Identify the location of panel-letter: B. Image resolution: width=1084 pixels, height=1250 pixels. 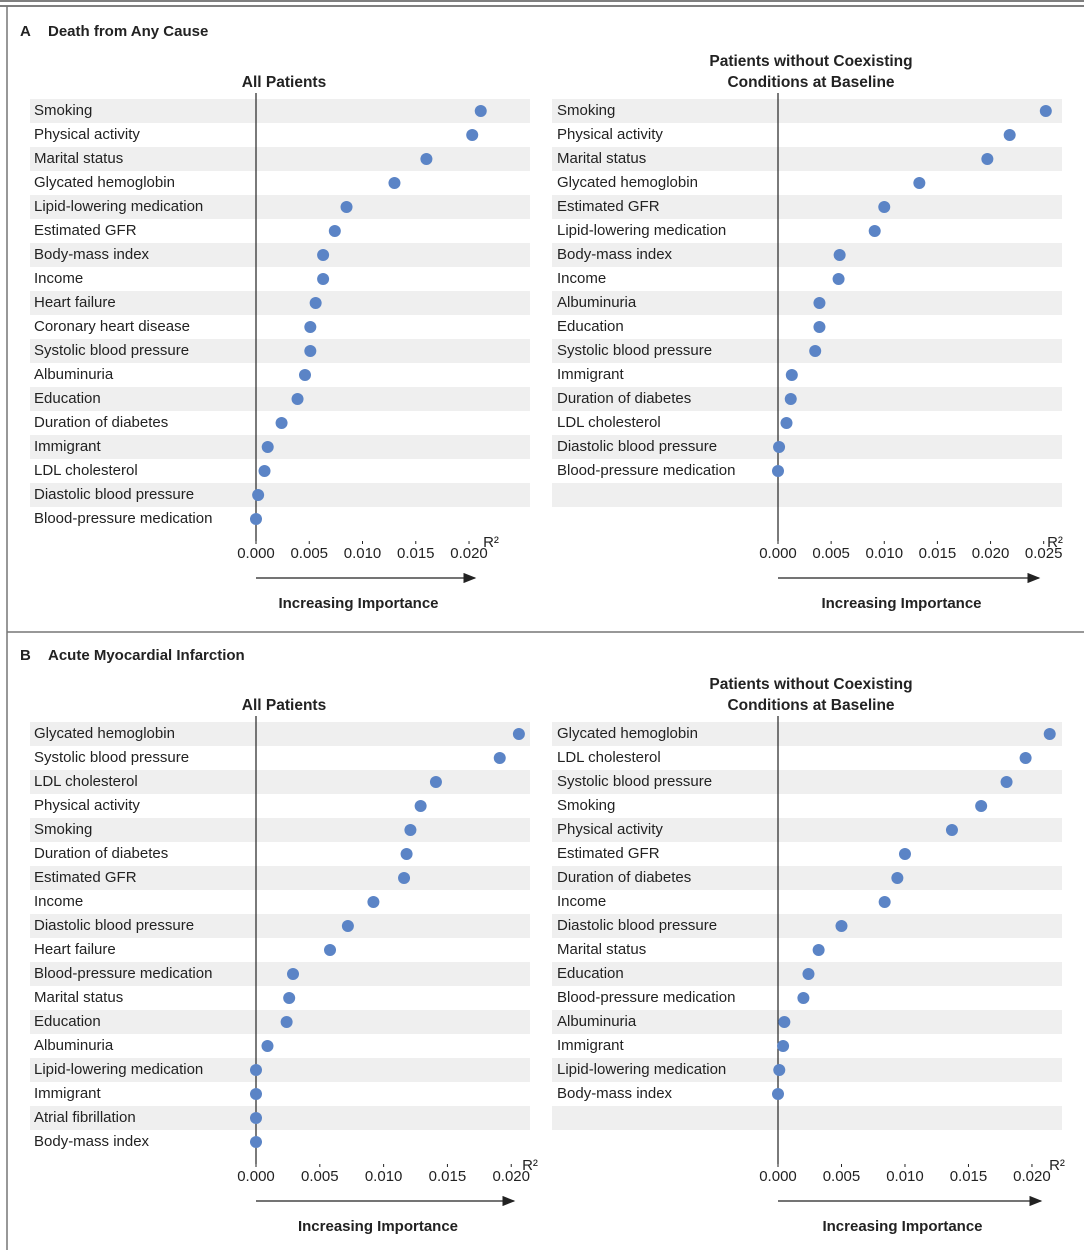
(25, 655).